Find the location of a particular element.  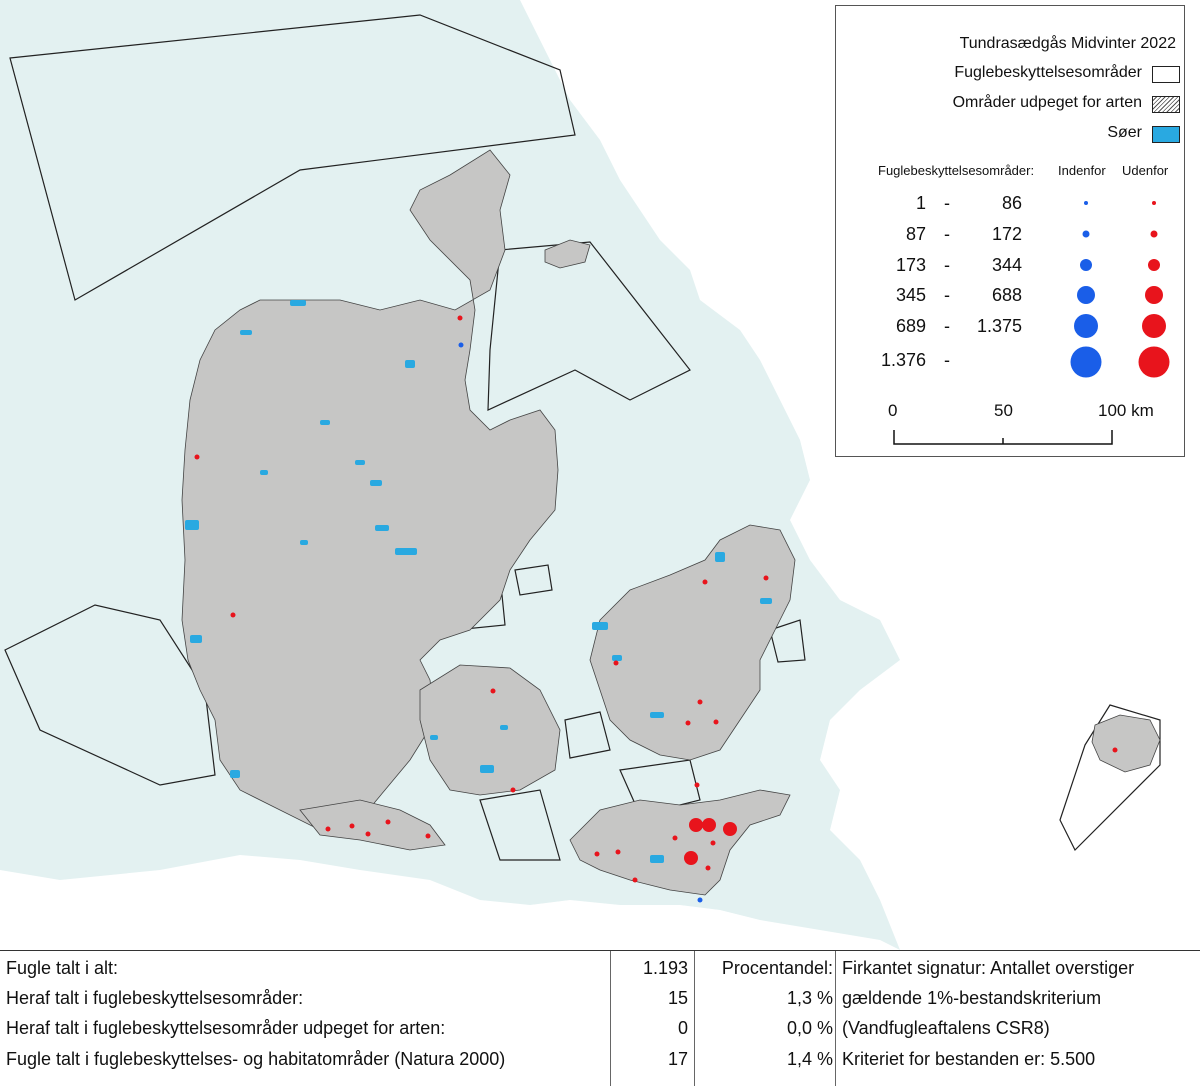

lolland-falster is located at coordinates (680, 842).